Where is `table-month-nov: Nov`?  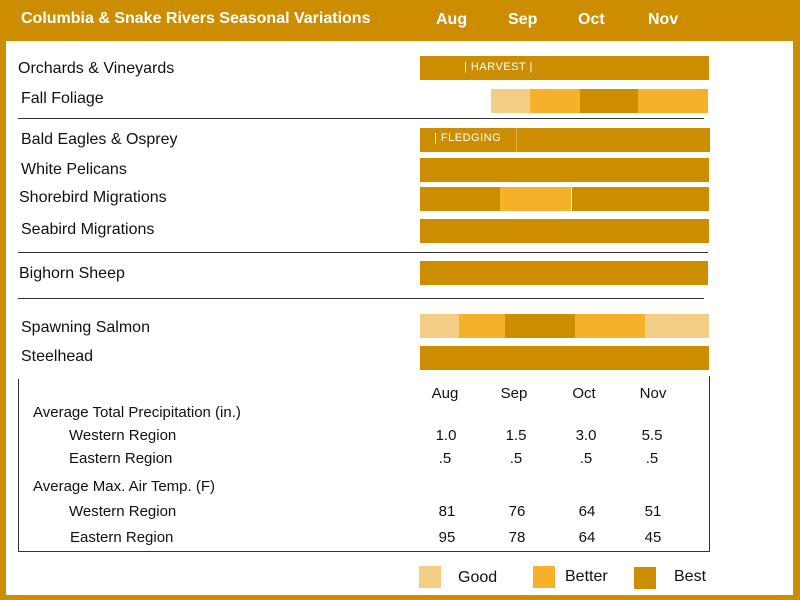 table-month-nov: Nov is located at coordinates (653, 393).